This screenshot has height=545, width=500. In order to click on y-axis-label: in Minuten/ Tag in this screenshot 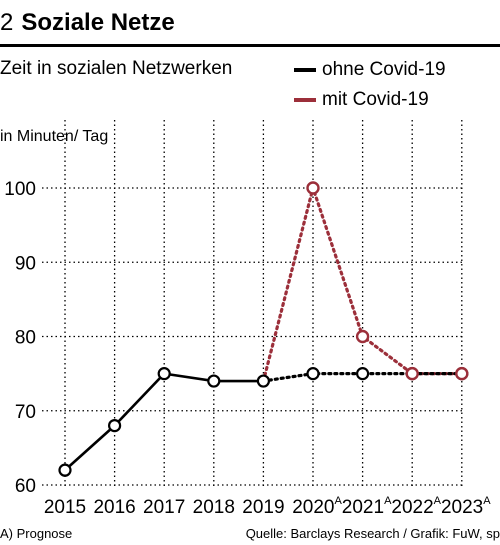, I will do `click(54, 136)`.